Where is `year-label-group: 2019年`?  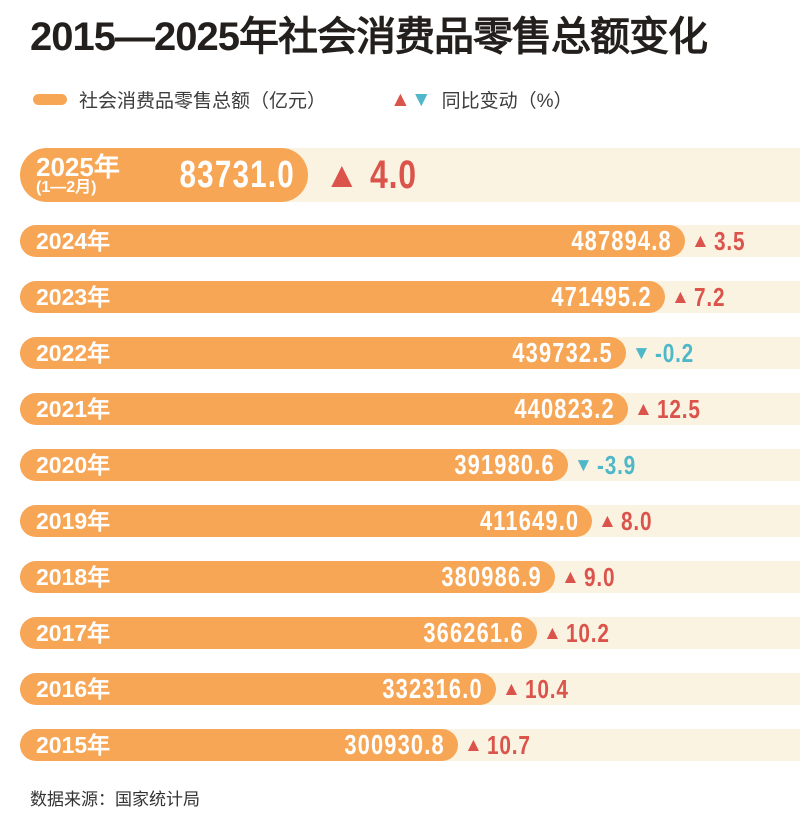 year-label-group: 2019年 is located at coordinates (73, 520).